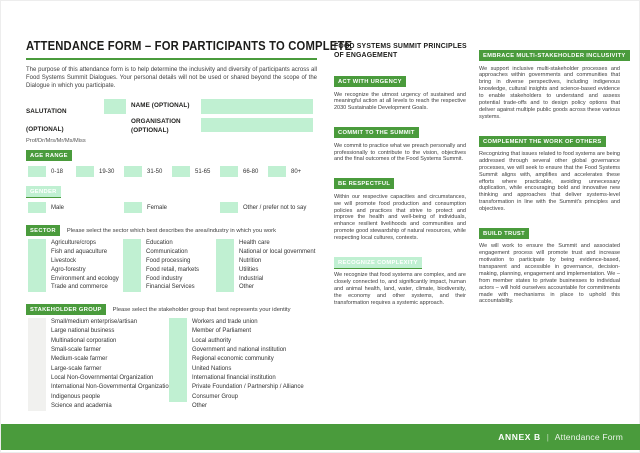  Describe the element at coordinates (275, 207) in the screenshot. I see `gender-option-label: Other / prefer not to say` at that location.